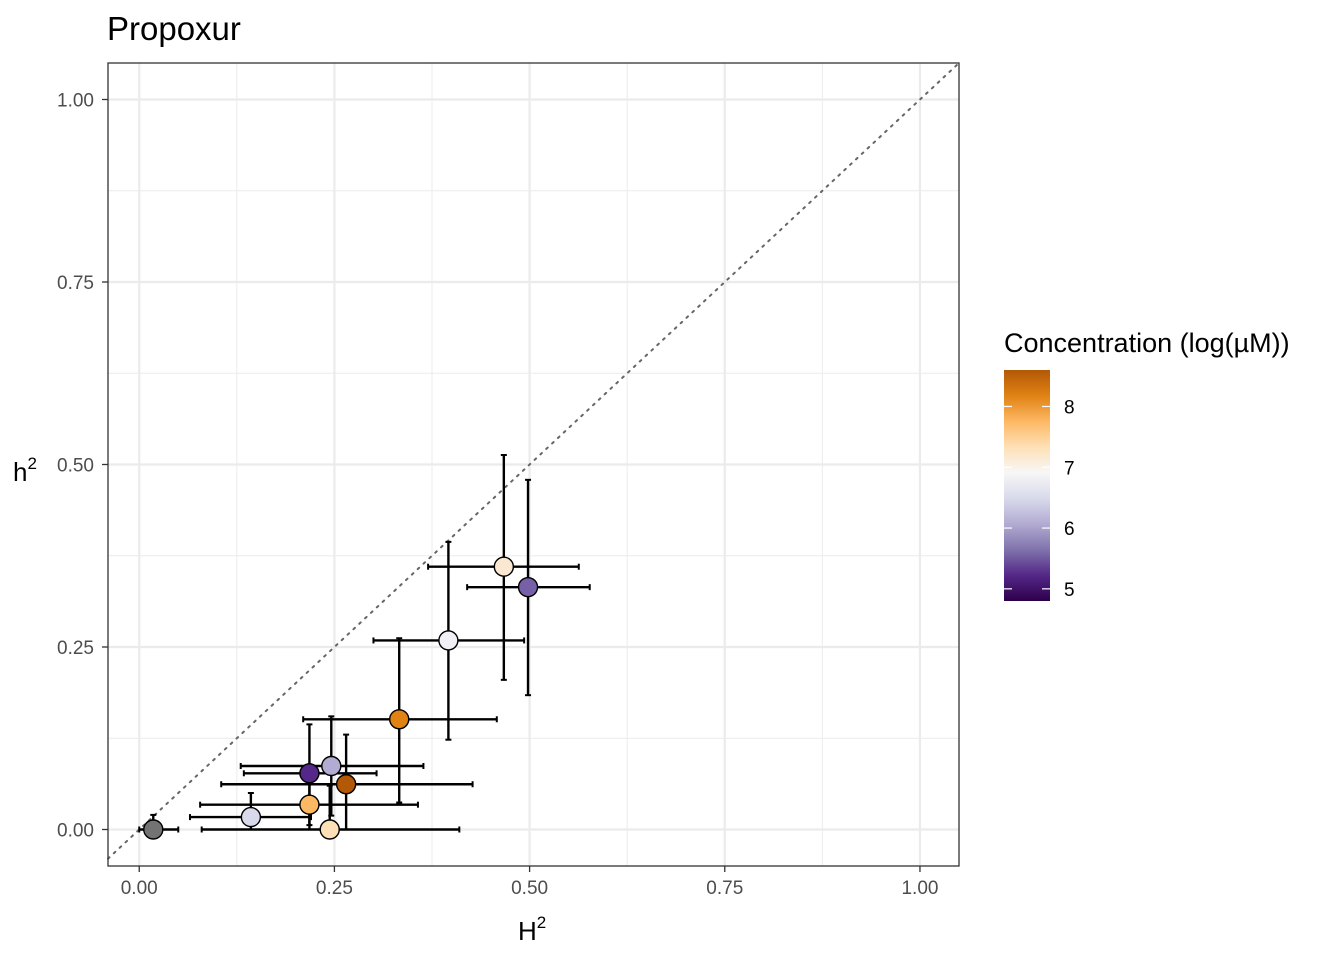 The height and width of the screenshot is (960, 1344). Describe the element at coordinates (341, 698) in the screenshot. I see `data-points` at that location.